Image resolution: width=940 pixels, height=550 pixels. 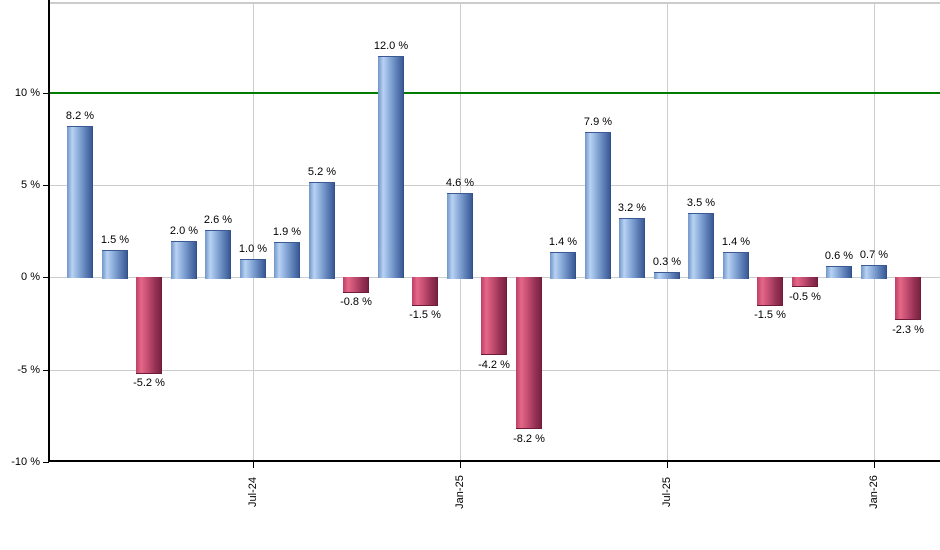 What do you see at coordinates (391, 46) in the screenshot?
I see `bar-value-label: 12.0 %` at bounding box center [391, 46].